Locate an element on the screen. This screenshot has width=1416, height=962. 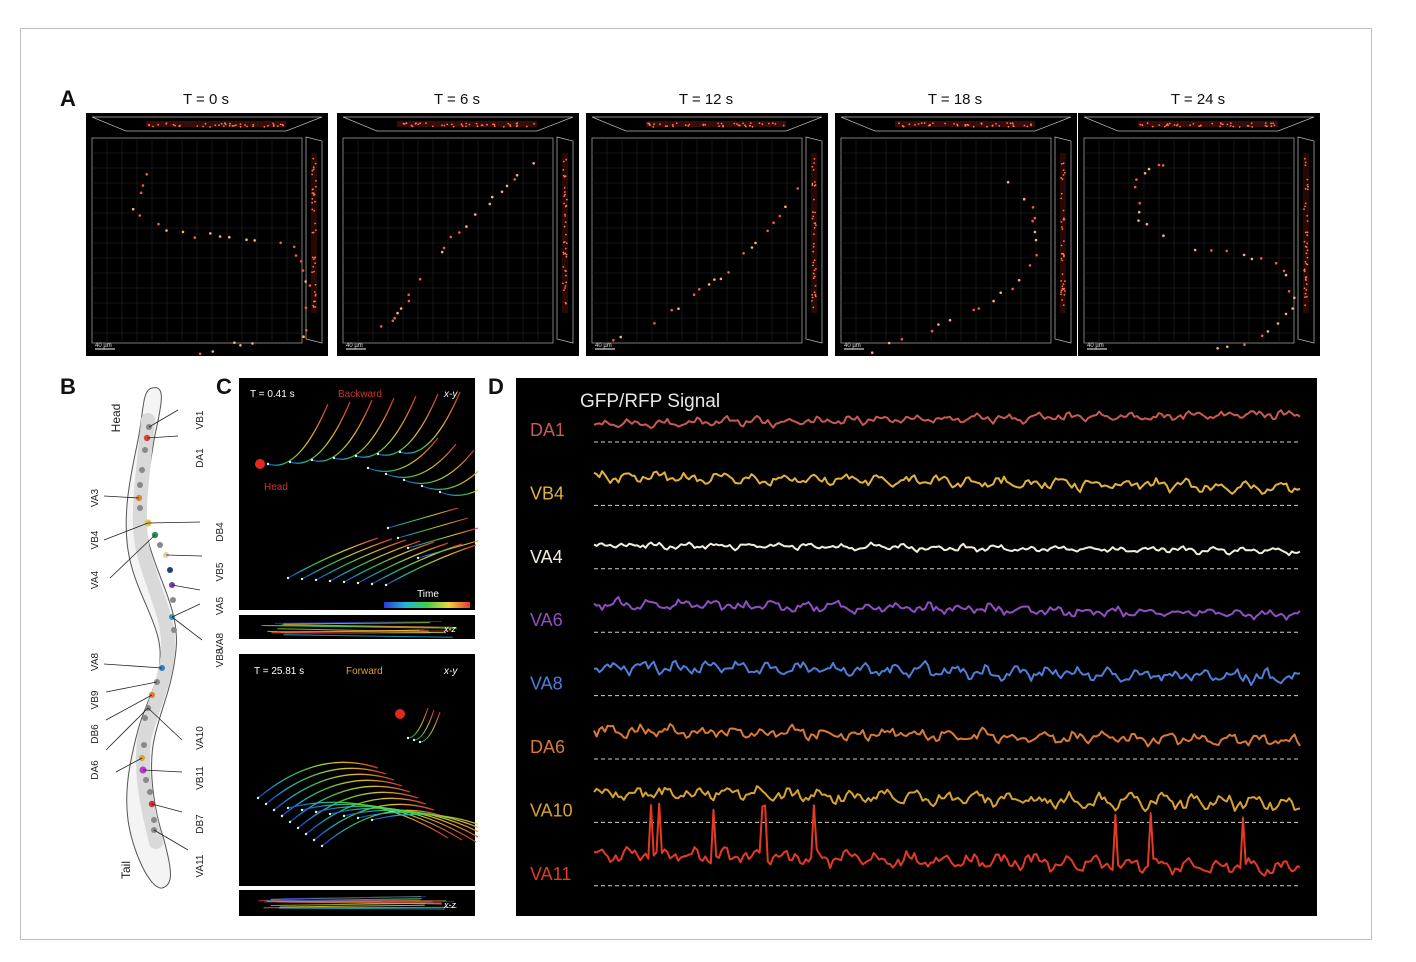
top-side-plane-label: x-z is located at coordinates (449, 629).